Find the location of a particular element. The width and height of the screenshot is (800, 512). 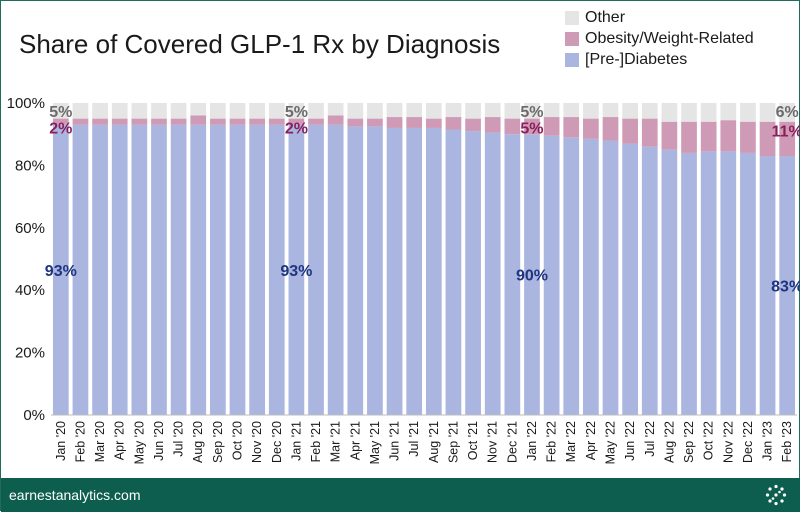

x-tick-label: Jun '22 is located at coordinates (630, 441).